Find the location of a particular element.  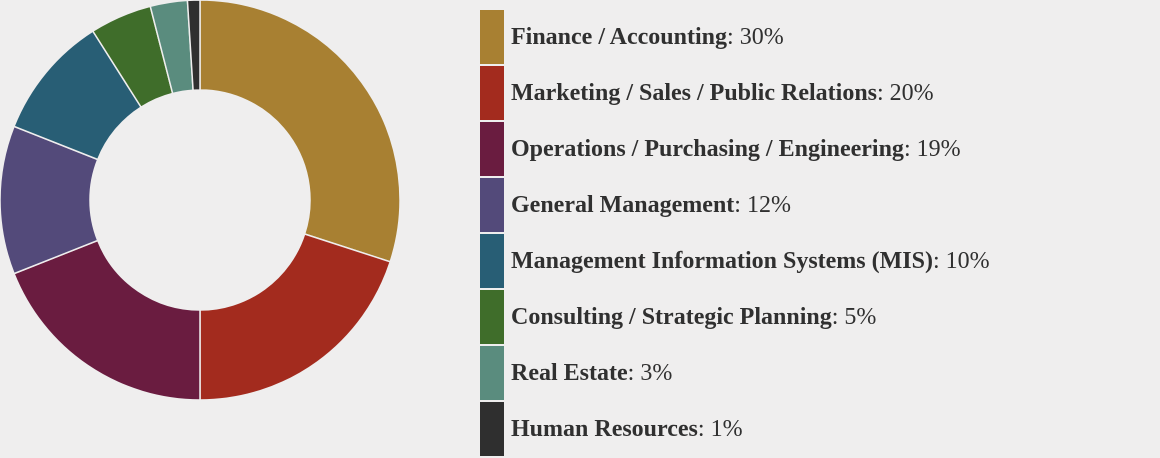

legend-item: General Management: 12% is located at coordinates (820, 206).